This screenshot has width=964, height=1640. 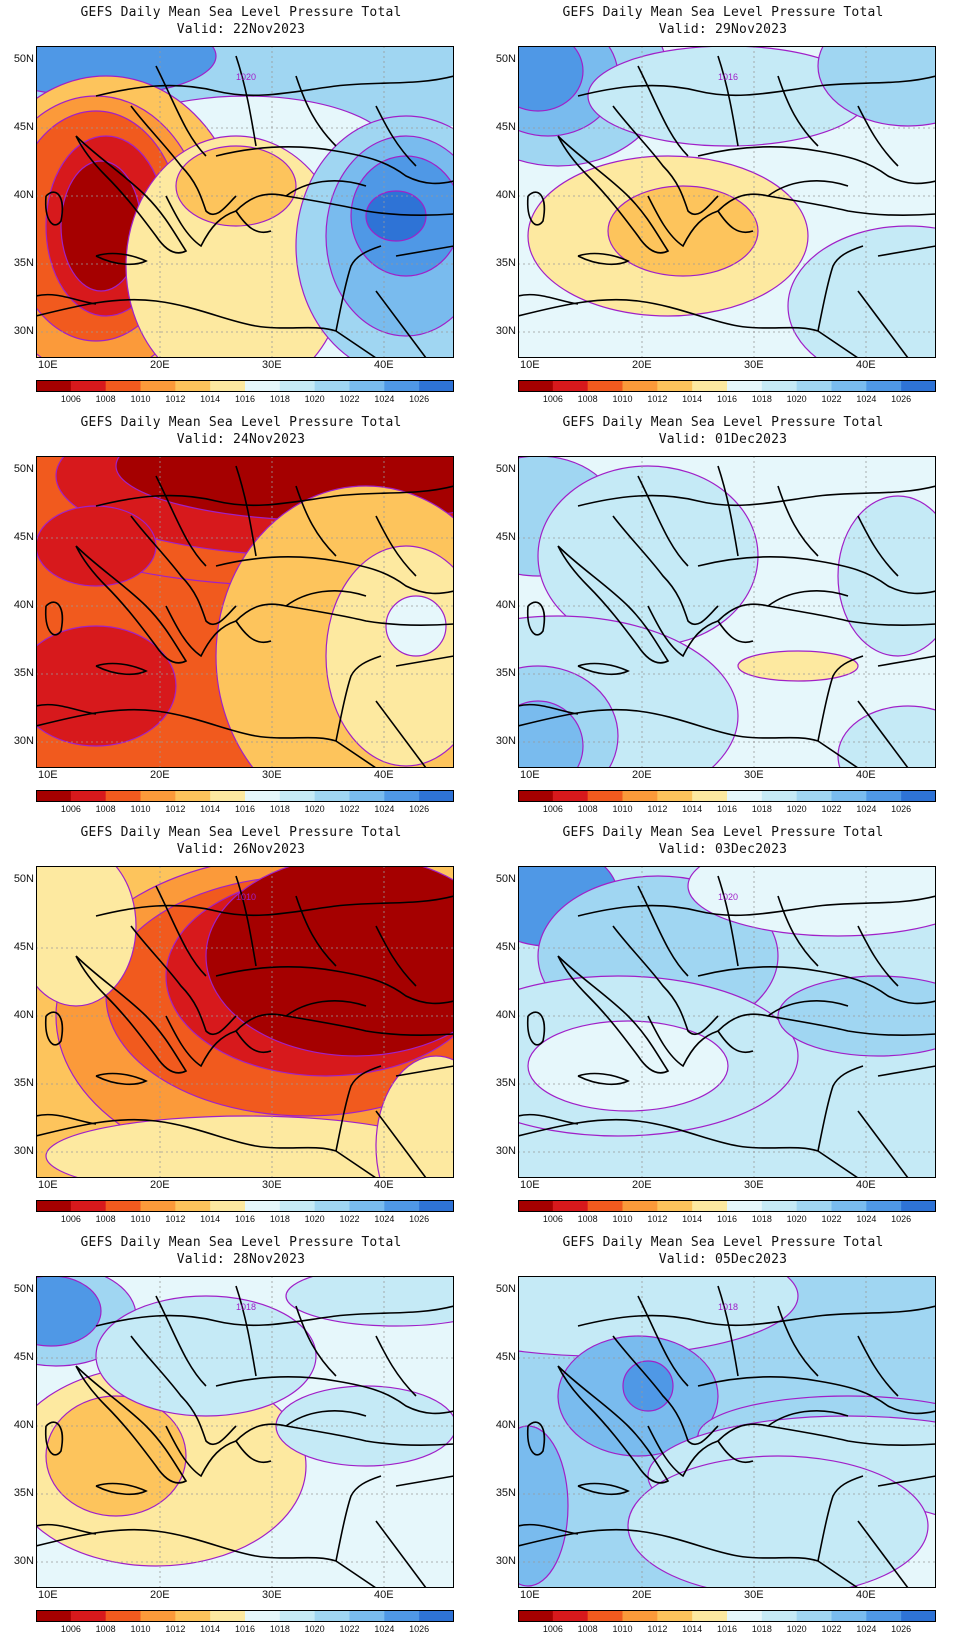 I want to click on colorbar-level-label: 1010, so click(x=622, y=1629).